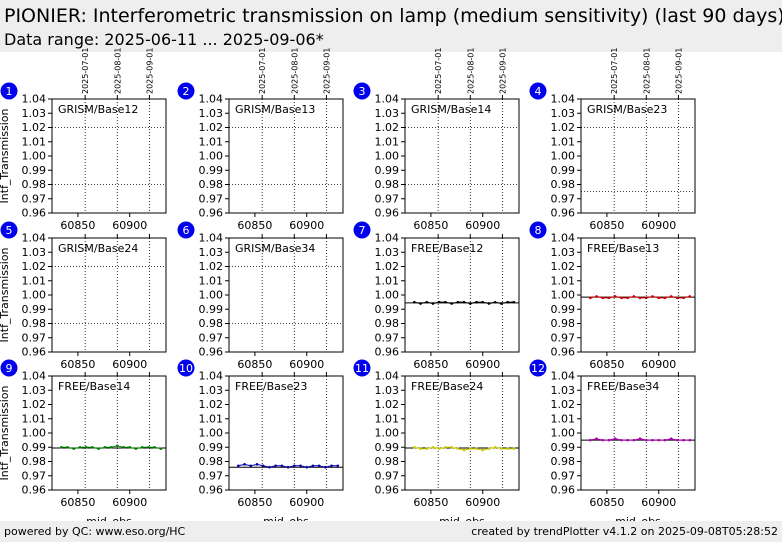 The width and height of the screenshot is (782, 542). I want to click on footer-credit: powered by QC: www.eso.org/HC, so click(95, 531).